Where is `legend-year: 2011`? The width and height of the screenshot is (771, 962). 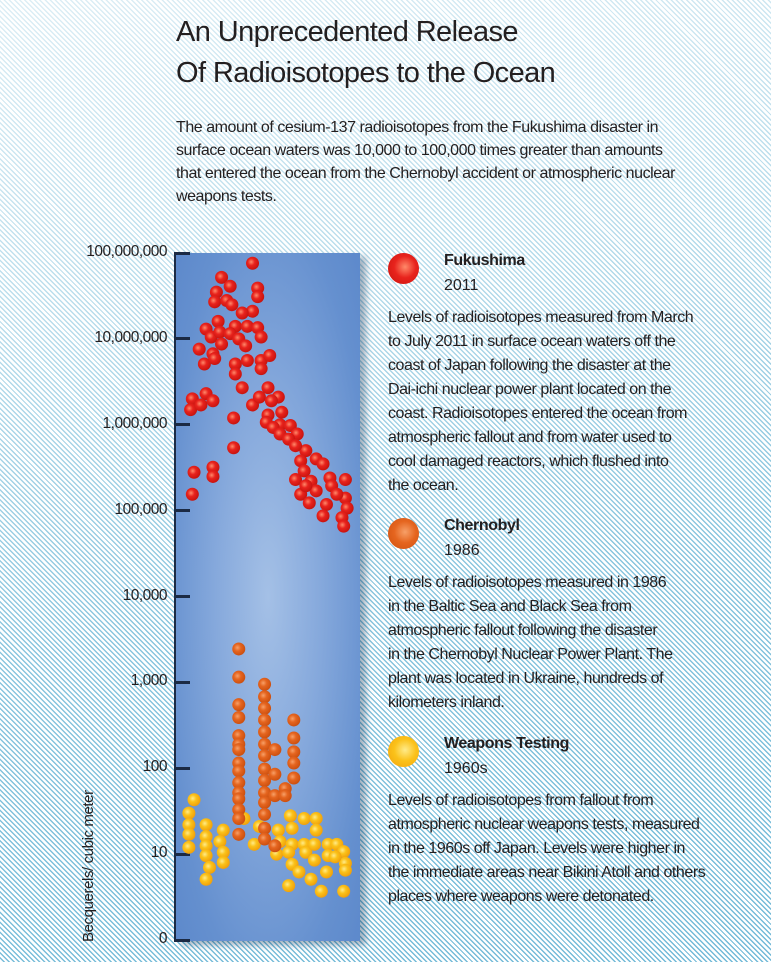
legend-year: 2011 is located at coordinates (461, 285).